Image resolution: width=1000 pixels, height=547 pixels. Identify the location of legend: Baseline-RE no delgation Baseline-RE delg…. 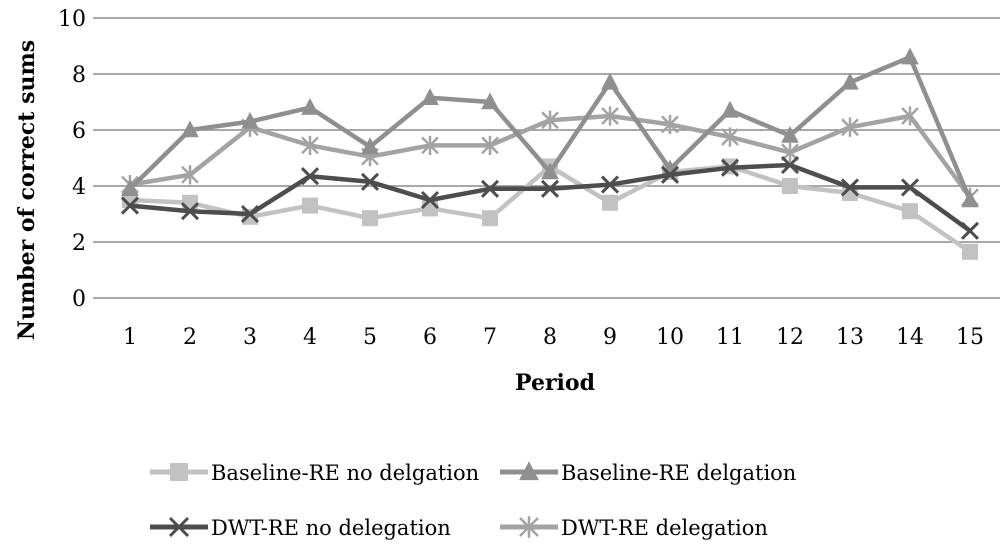
(473, 500).